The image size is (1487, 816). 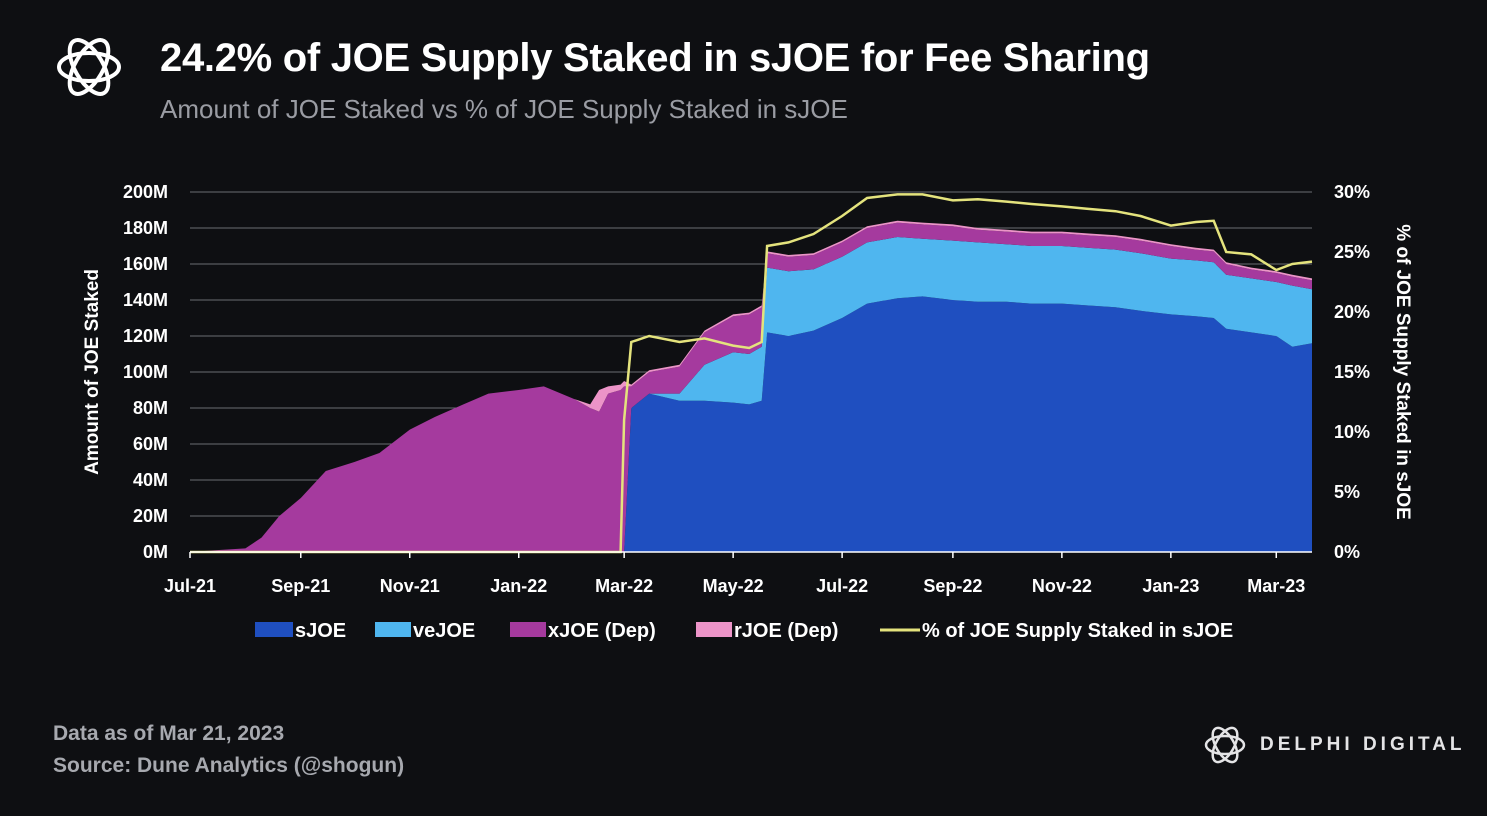 I want to click on y2-tick-label: 0%, so click(x=1347, y=552).